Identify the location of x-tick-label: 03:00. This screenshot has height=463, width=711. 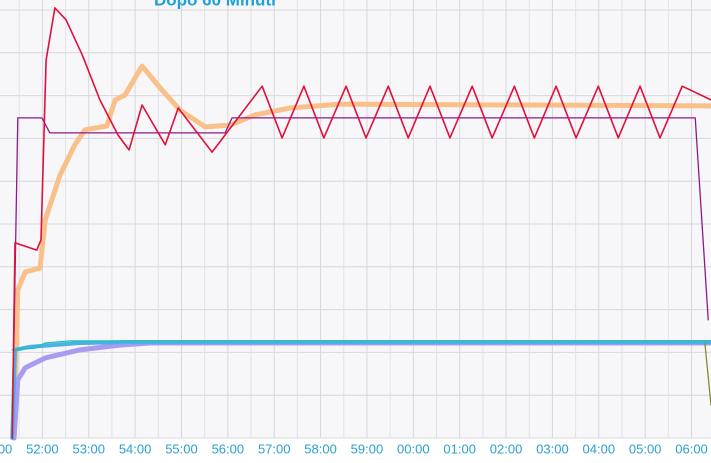
(552, 448).